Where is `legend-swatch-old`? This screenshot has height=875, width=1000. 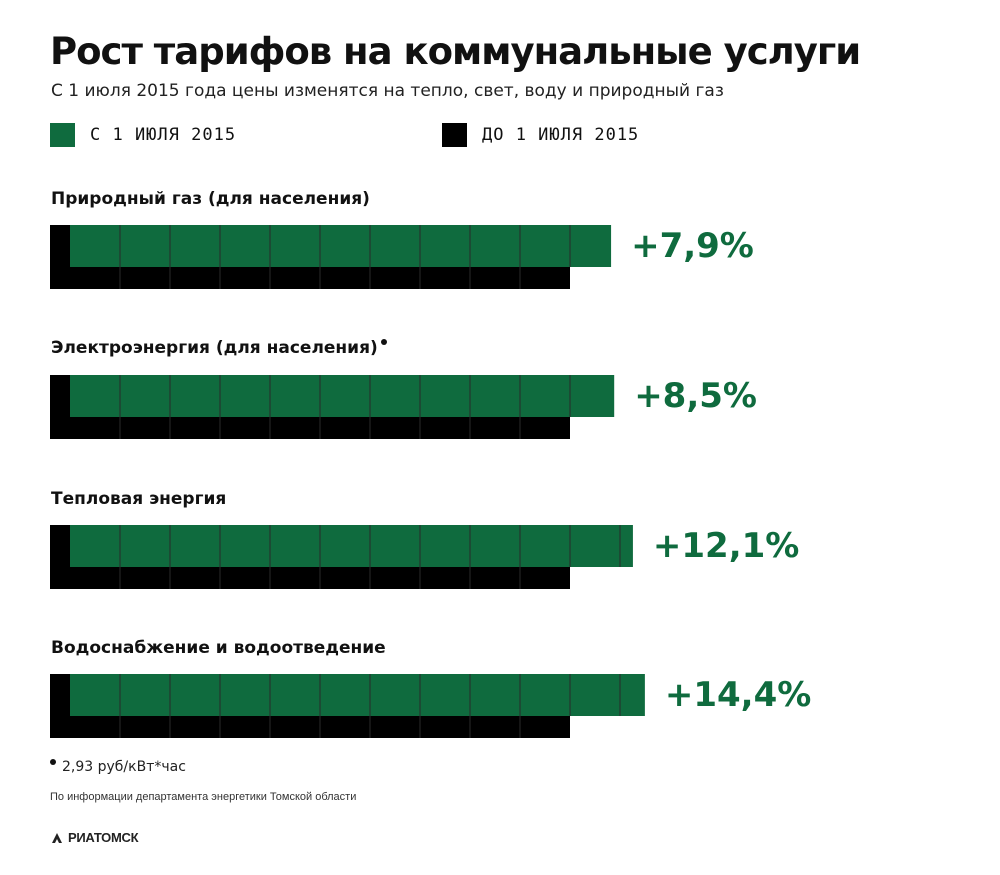 legend-swatch-old is located at coordinates (454, 135).